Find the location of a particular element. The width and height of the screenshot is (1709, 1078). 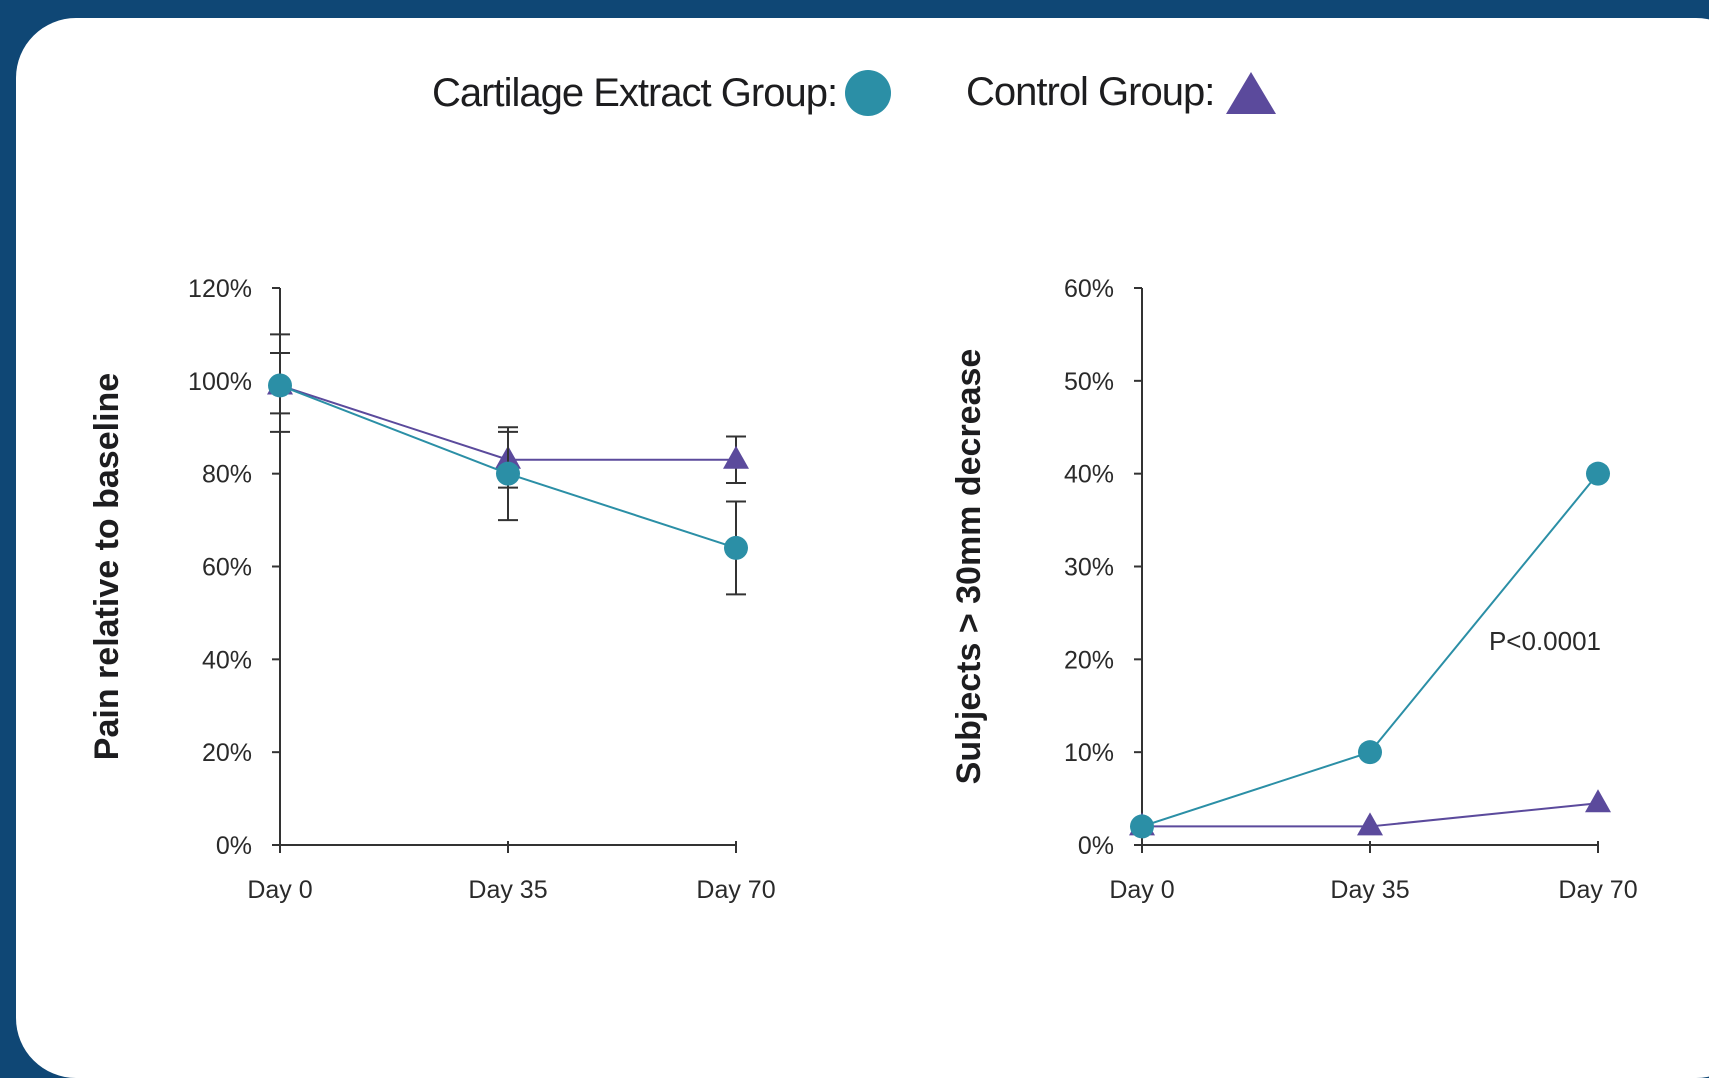

y-tick-label: 80% is located at coordinates (227, 475).